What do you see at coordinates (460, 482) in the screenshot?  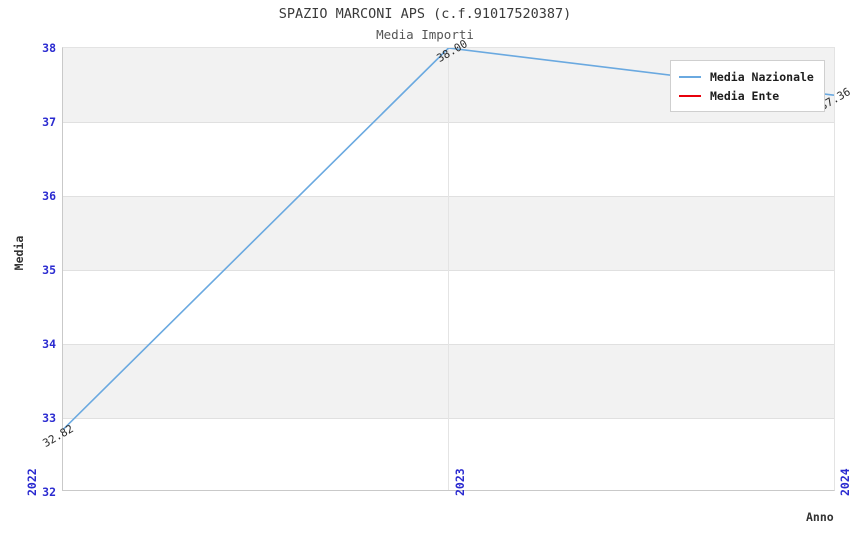 I see `x-tick-2023: 2023` at bounding box center [460, 482].